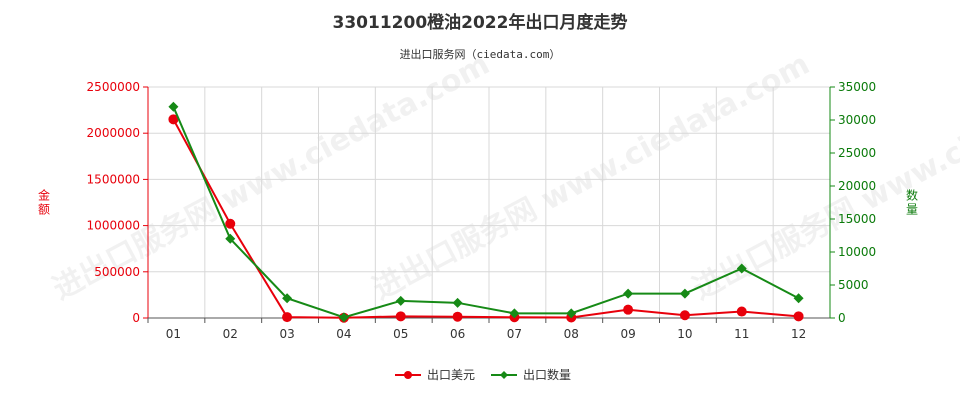 The height and width of the screenshot is (400, 960). Describe the element at coordinates (504, 375) in the screenshot. I see `legend-marker-diamond` at that location.